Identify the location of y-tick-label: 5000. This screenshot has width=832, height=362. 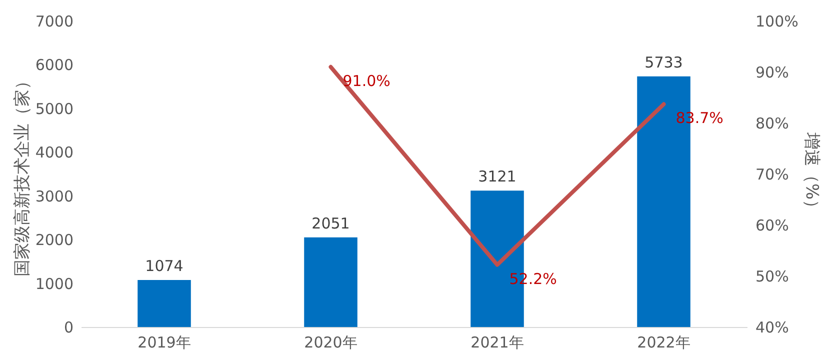
(54, 109).